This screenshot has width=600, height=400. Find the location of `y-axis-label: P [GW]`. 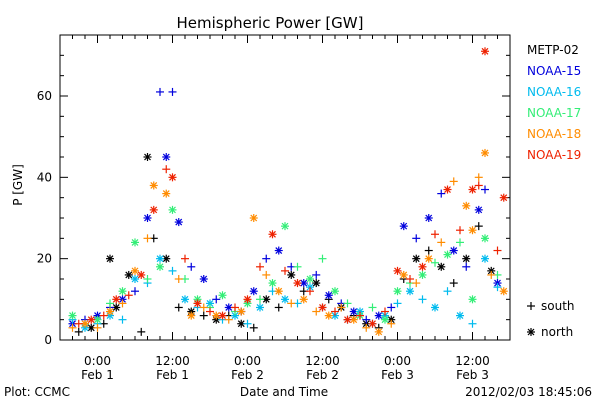

y-axis-label: P [GW] is located at coordinates (18, 185).